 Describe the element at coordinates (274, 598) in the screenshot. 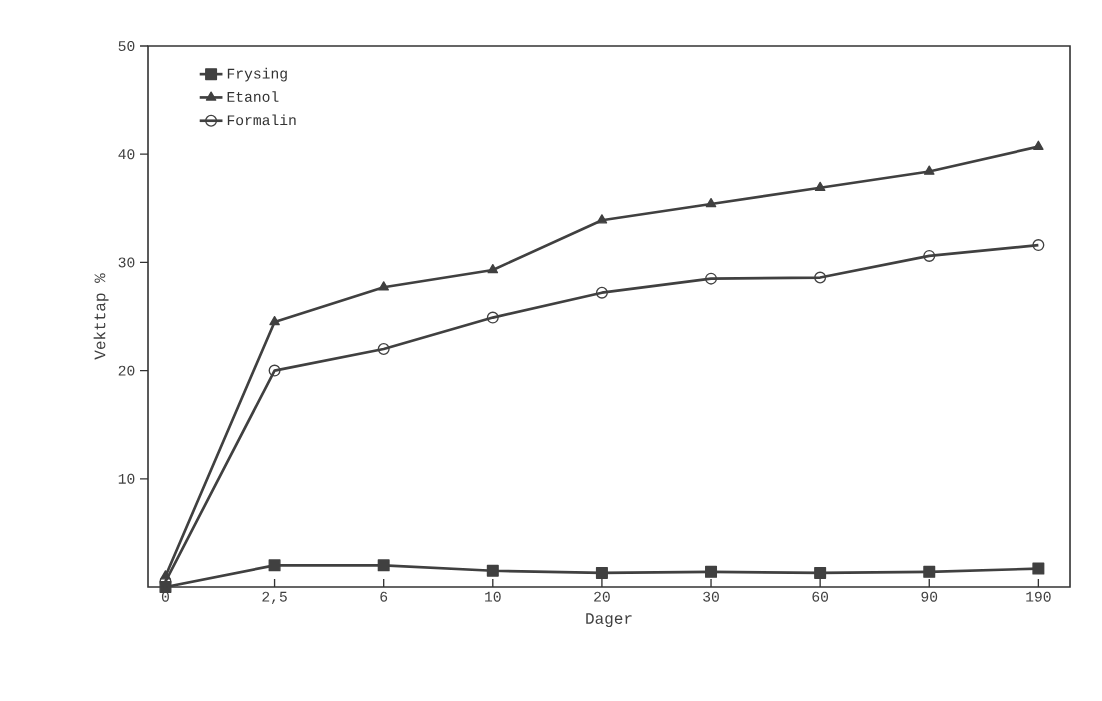

I see `x-tick-label: 2,5` at that location.